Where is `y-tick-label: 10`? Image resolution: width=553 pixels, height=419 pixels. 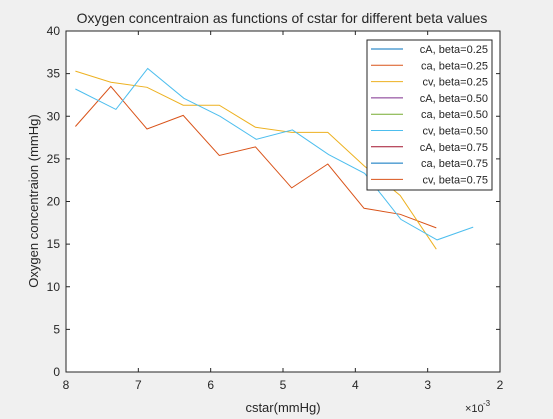 y-tick-label: 10 is located at coordinates (54, 287).